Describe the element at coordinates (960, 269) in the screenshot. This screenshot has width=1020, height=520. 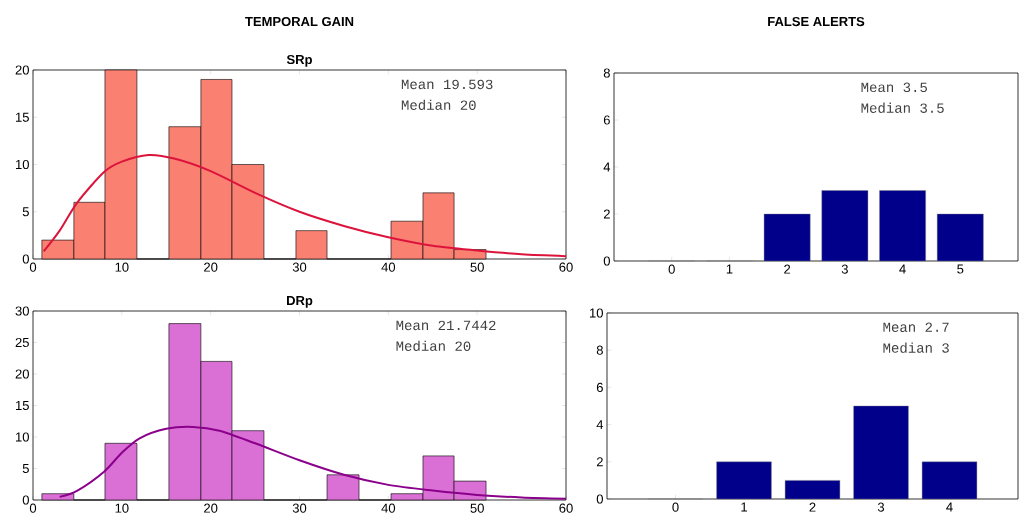
I see `x-tick-label: 5` at that location.